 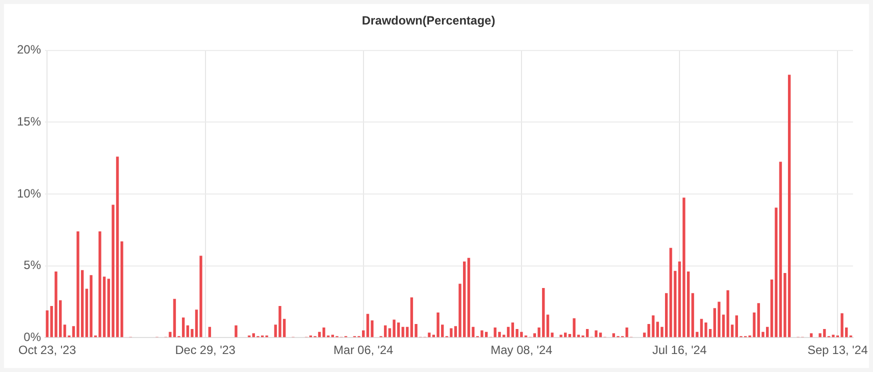 What do you see at coordinates (680, 350) in the screenshot?
I see `x-tick-label: Jul 16, '24` at bounding box center [680, 350].